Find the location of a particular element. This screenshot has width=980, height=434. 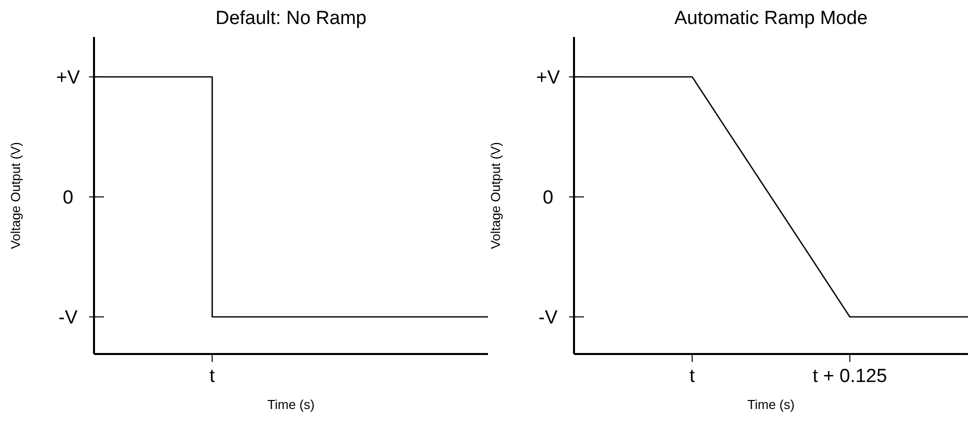

chart-title: Automatic Ramp Mode is located at coordinates (771, 18).